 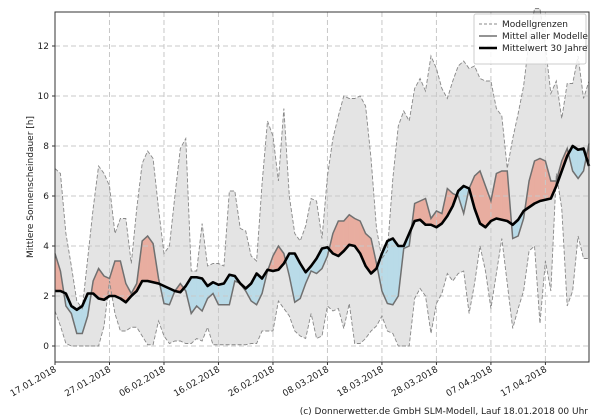 I want to click on x-tick-label: 28.03.2018, so click(x=415, y=382).